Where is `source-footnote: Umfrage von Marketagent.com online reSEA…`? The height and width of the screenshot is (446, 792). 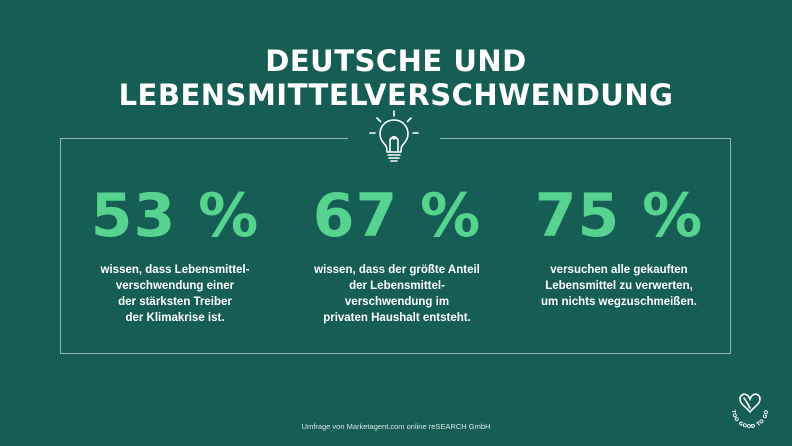
source-footnote: Umfrage von Marketagent.com online reSEA… is located at coordinates (396, 426).